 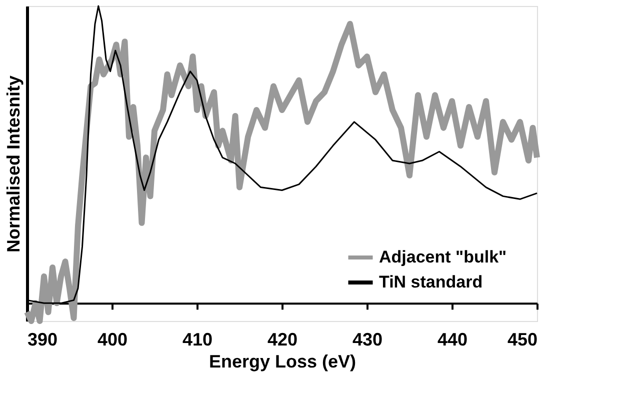 I want to click on x-tick-label: 450, so click(x=522, y=340).